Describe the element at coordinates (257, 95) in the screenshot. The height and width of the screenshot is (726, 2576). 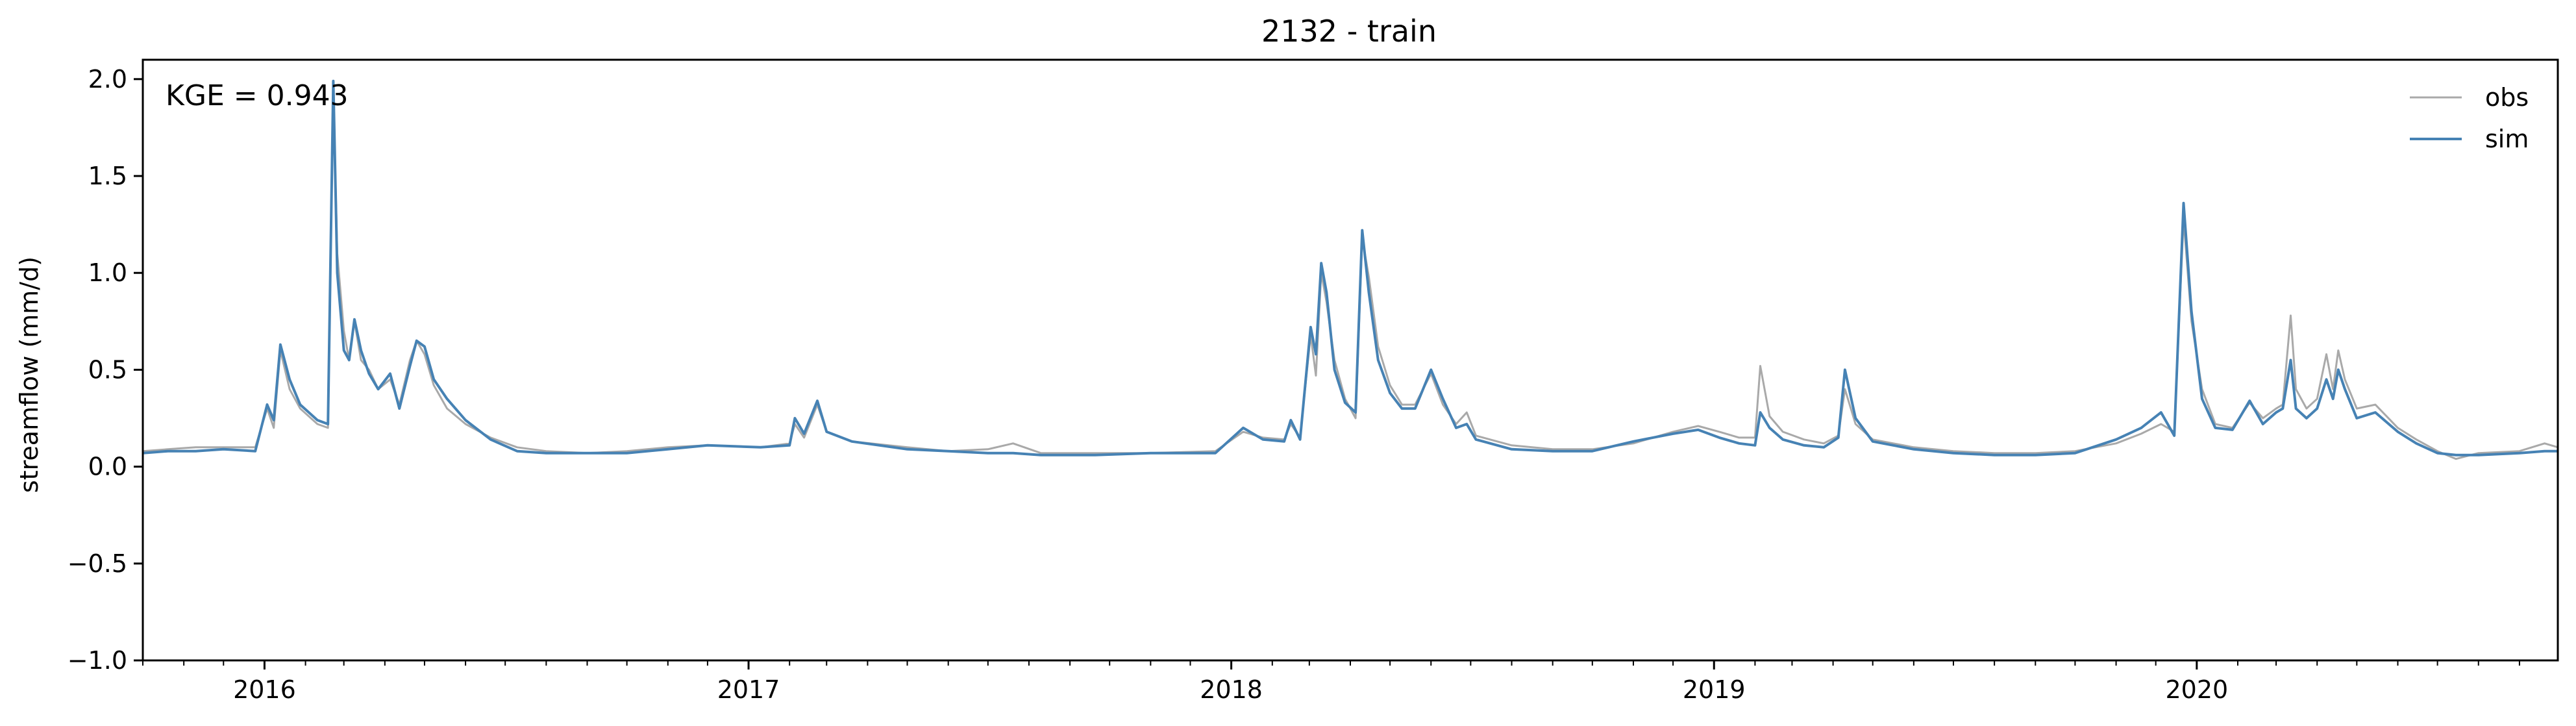
I see `kge-annotation: KGE = 0.943` at that location.